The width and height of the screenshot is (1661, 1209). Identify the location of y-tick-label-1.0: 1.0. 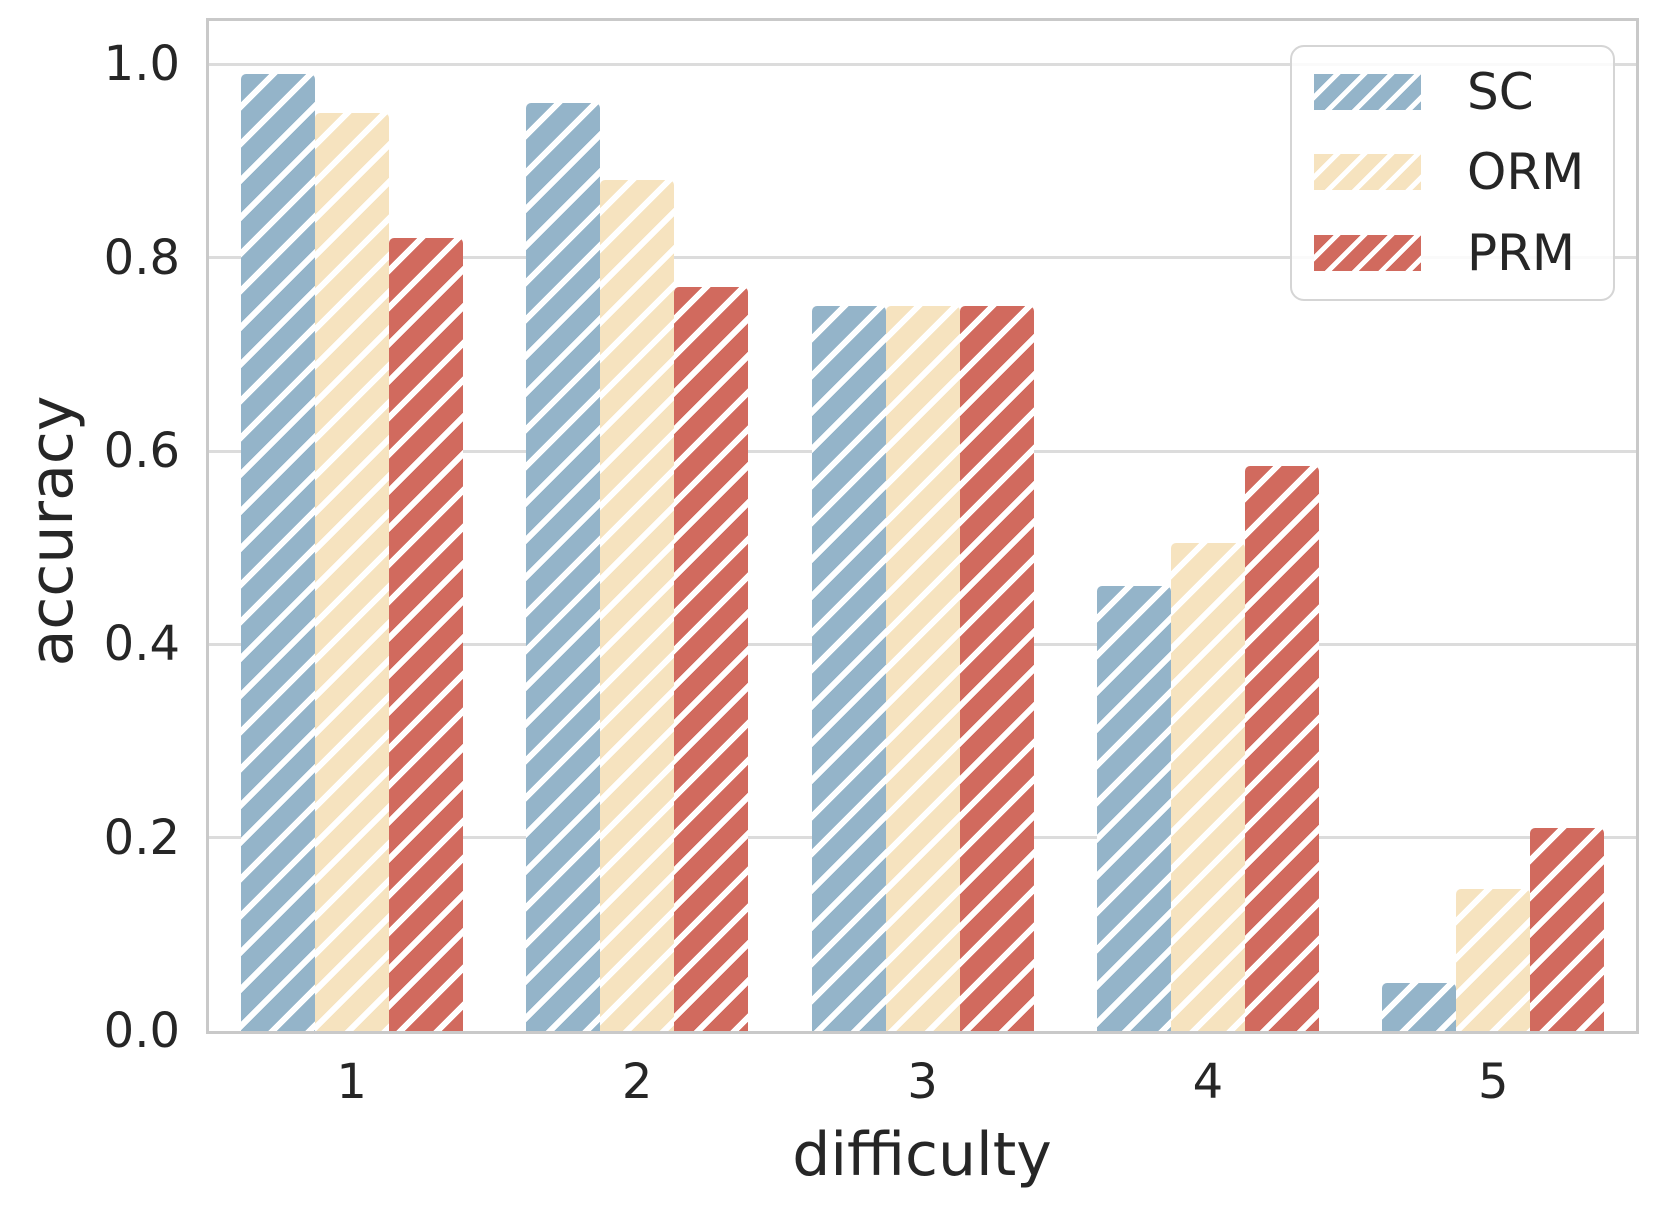
(141, 64).